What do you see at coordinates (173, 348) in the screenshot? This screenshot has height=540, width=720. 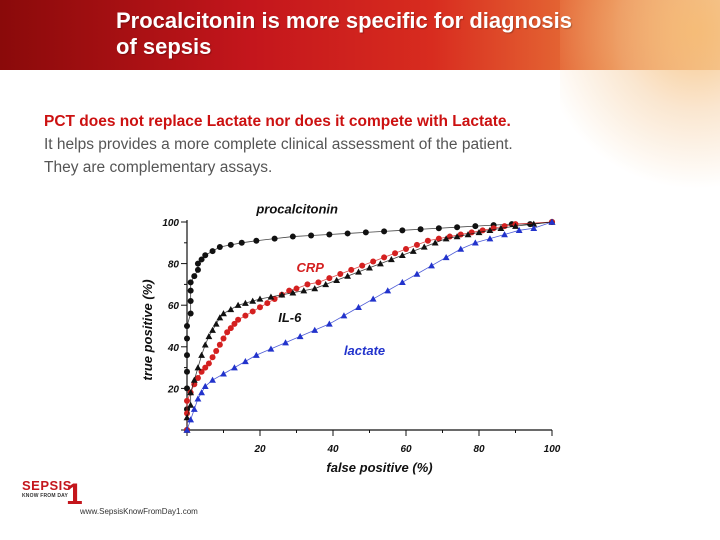 I see `y-tick-label: 40` at bounding box center [173, 348].